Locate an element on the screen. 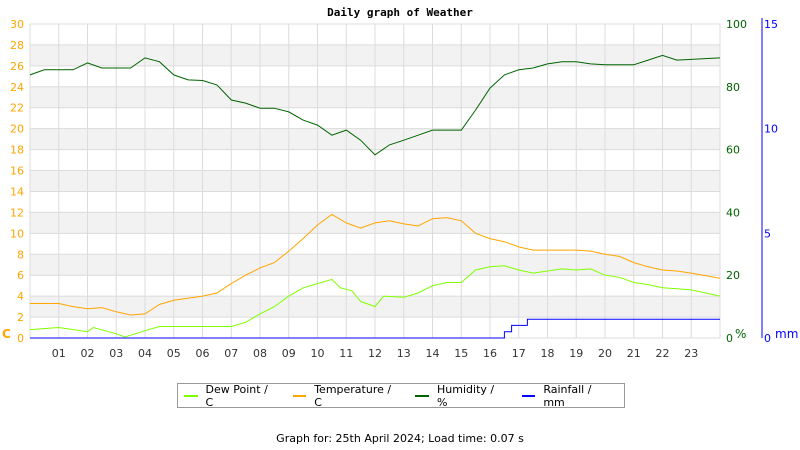  legend-label: Rainfall / mm is located at coordinates (567, 395).